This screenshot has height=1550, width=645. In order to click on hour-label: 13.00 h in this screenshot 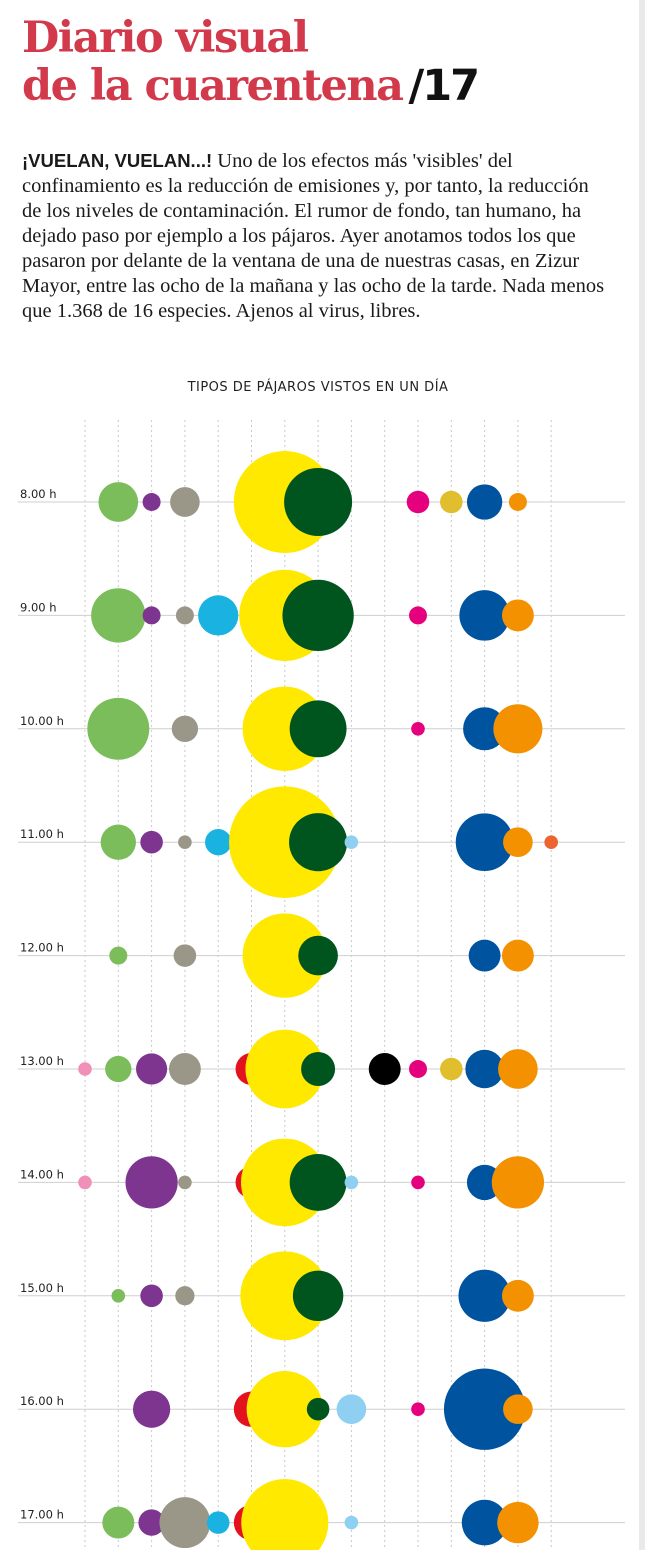, I will do `click(42, 1061)`.